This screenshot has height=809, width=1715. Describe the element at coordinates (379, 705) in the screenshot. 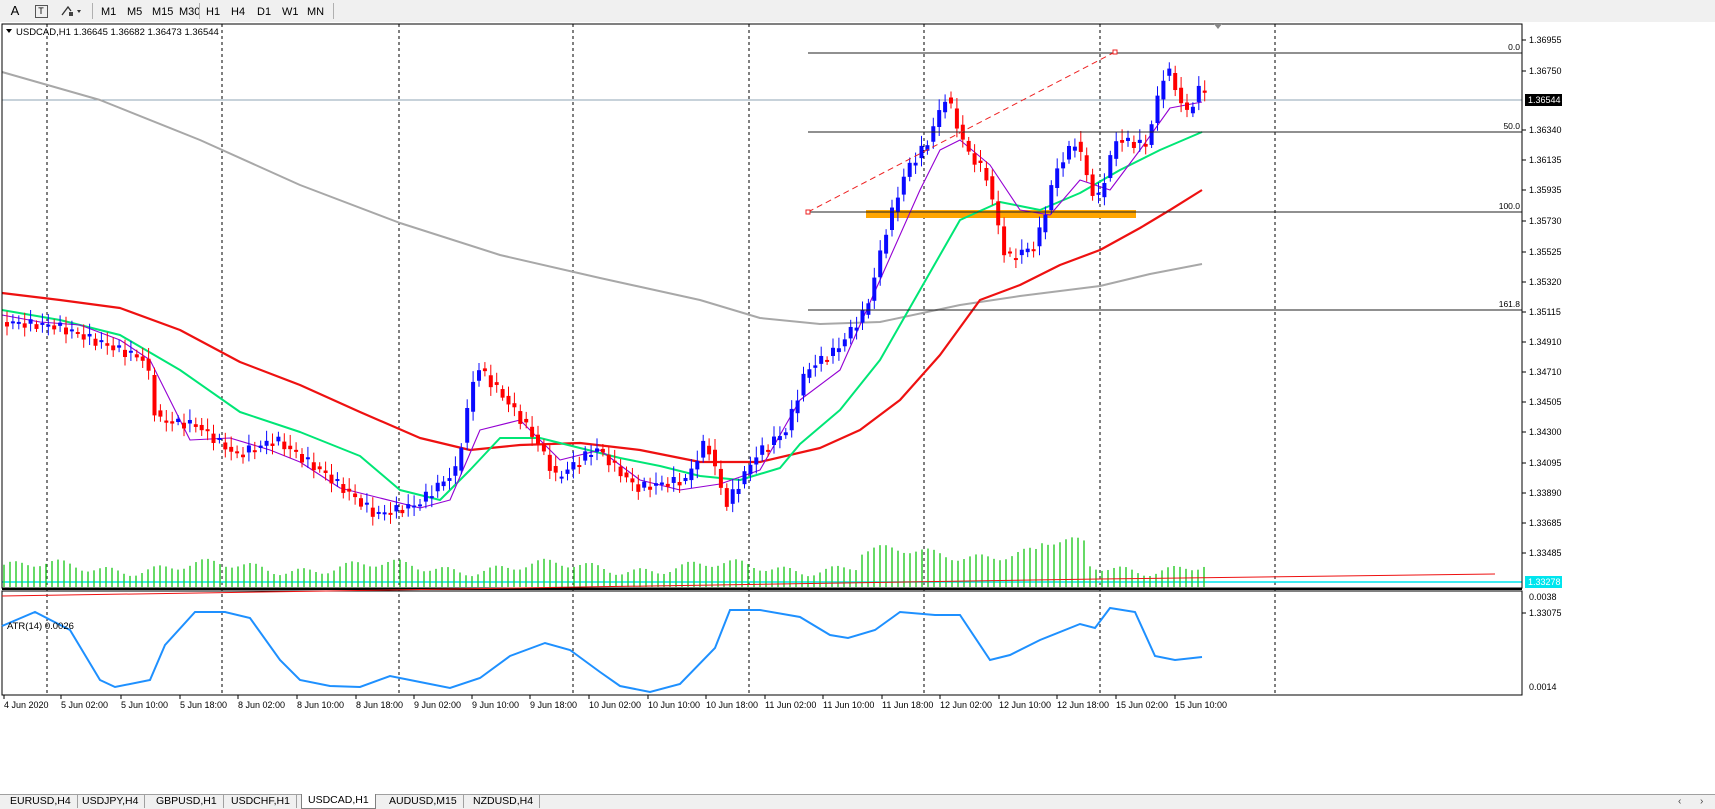

I see `time-label: 8 Jun 18:00` at that location.